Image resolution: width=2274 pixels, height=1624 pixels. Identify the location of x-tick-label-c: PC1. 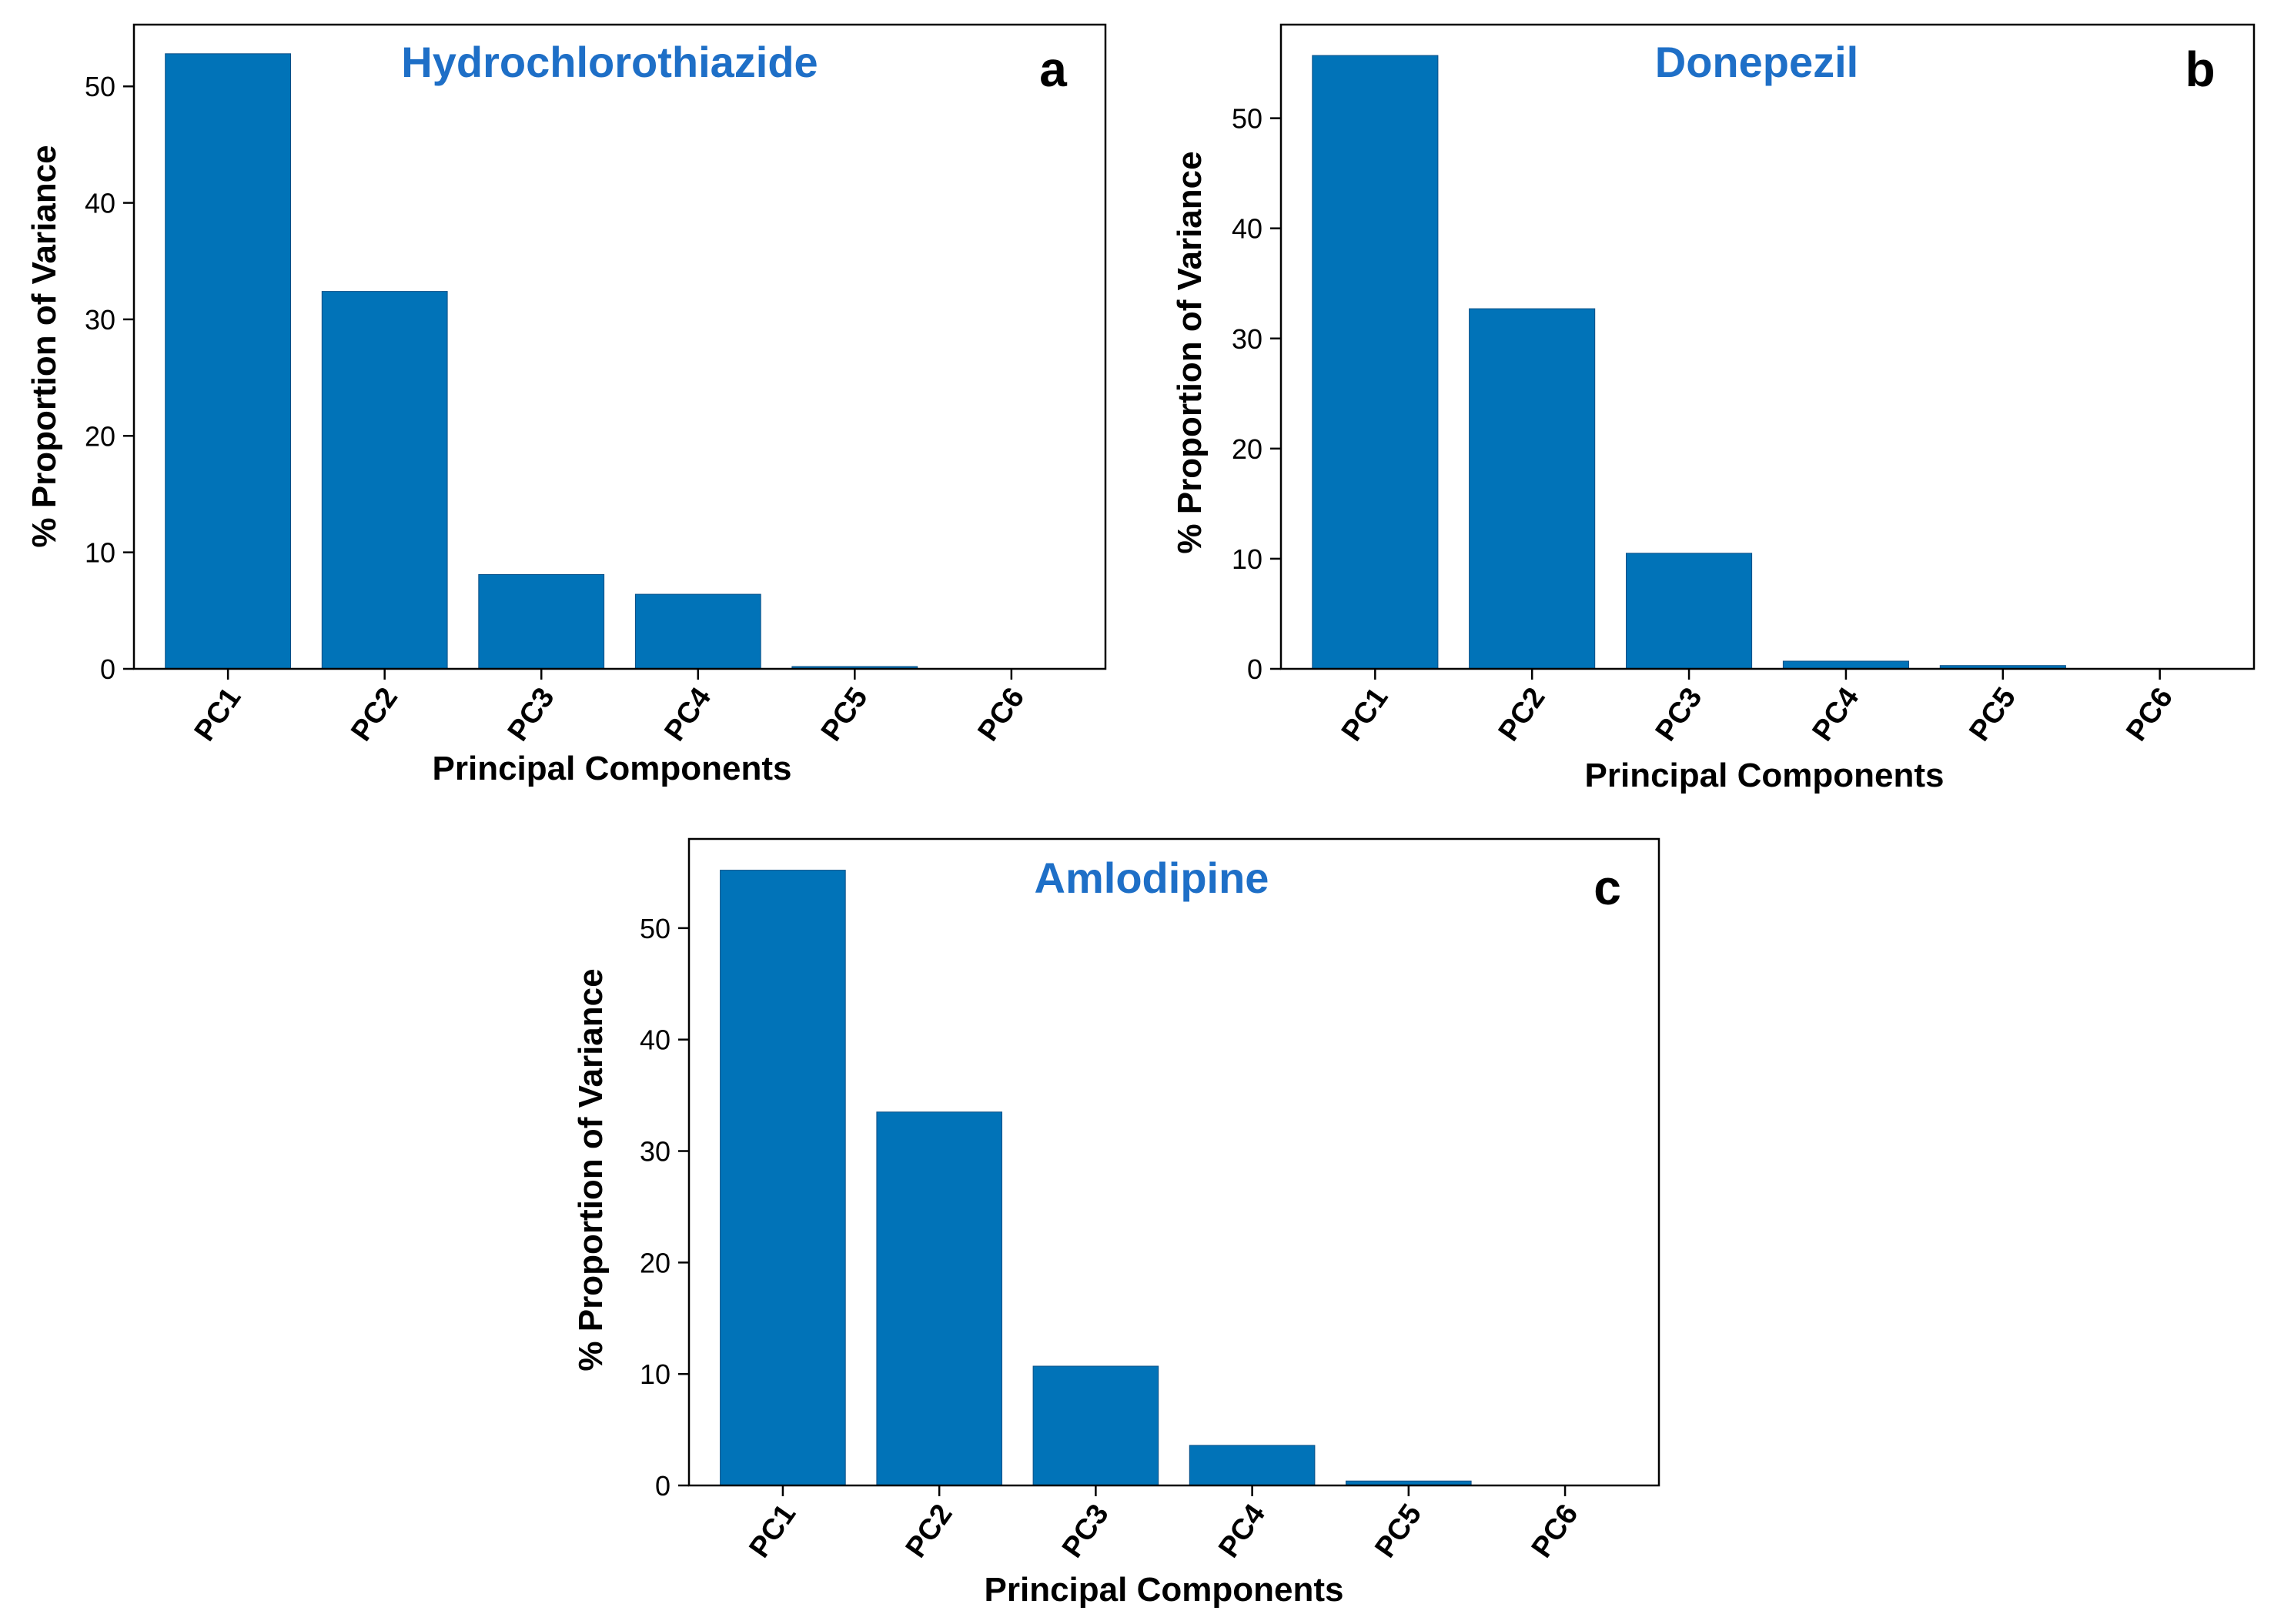
(772, 1531).